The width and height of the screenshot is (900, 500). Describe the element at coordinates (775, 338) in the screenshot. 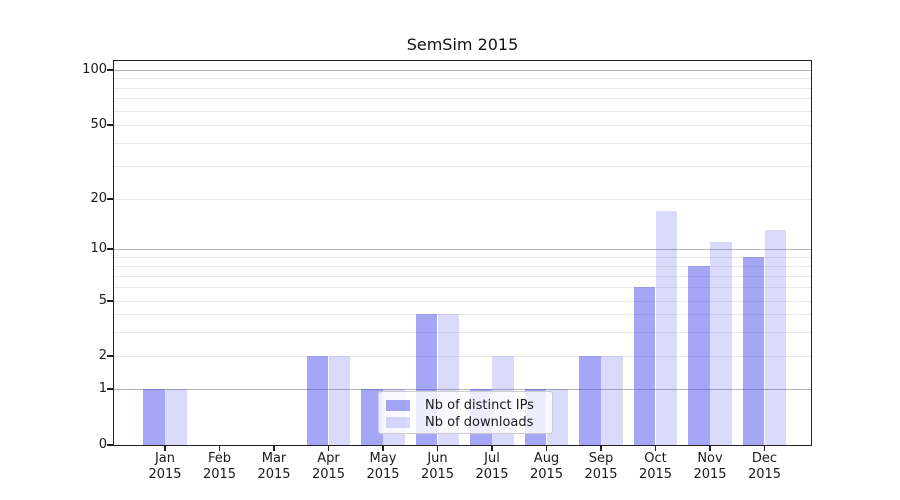

I see `bar-downloads-dec` at that location.